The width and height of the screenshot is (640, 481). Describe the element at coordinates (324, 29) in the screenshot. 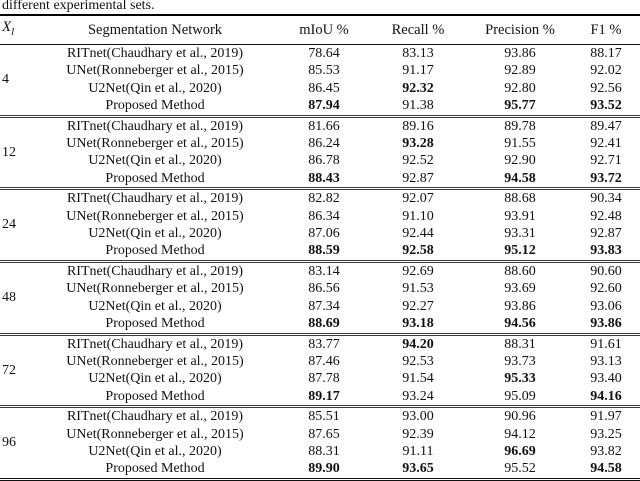

I see `header-cell-miou: mIoU %` at that location.